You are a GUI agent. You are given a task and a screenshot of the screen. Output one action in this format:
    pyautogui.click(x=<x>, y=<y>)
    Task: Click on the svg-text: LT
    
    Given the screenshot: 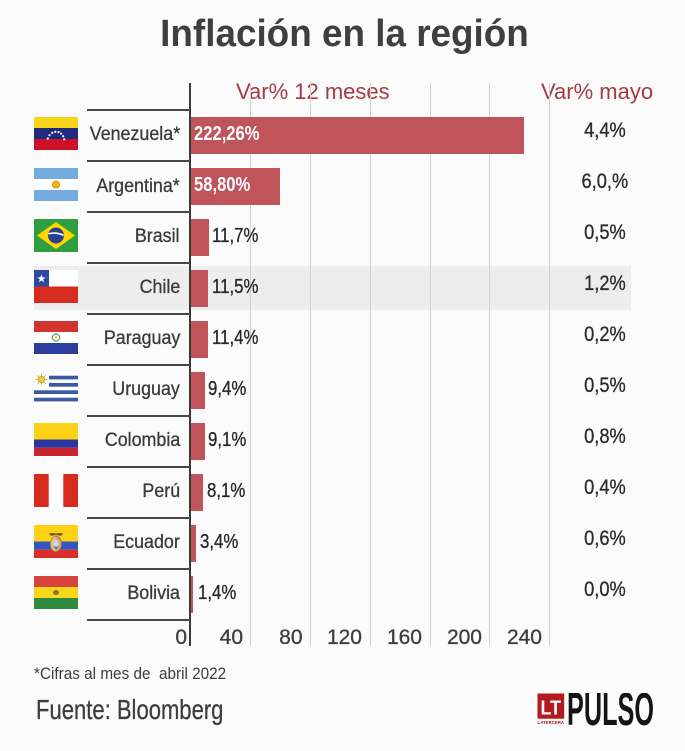 What is the action you would take?
    pyautogui.click(x=551, y=709)
    